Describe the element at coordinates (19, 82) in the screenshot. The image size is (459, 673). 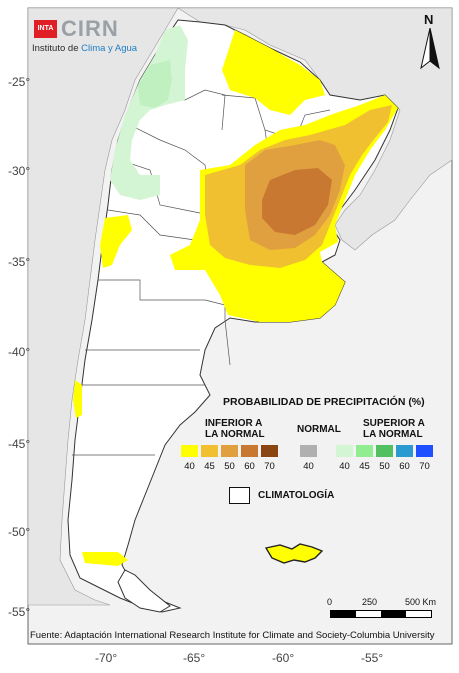
I see `lat-label: -25°` at that location.